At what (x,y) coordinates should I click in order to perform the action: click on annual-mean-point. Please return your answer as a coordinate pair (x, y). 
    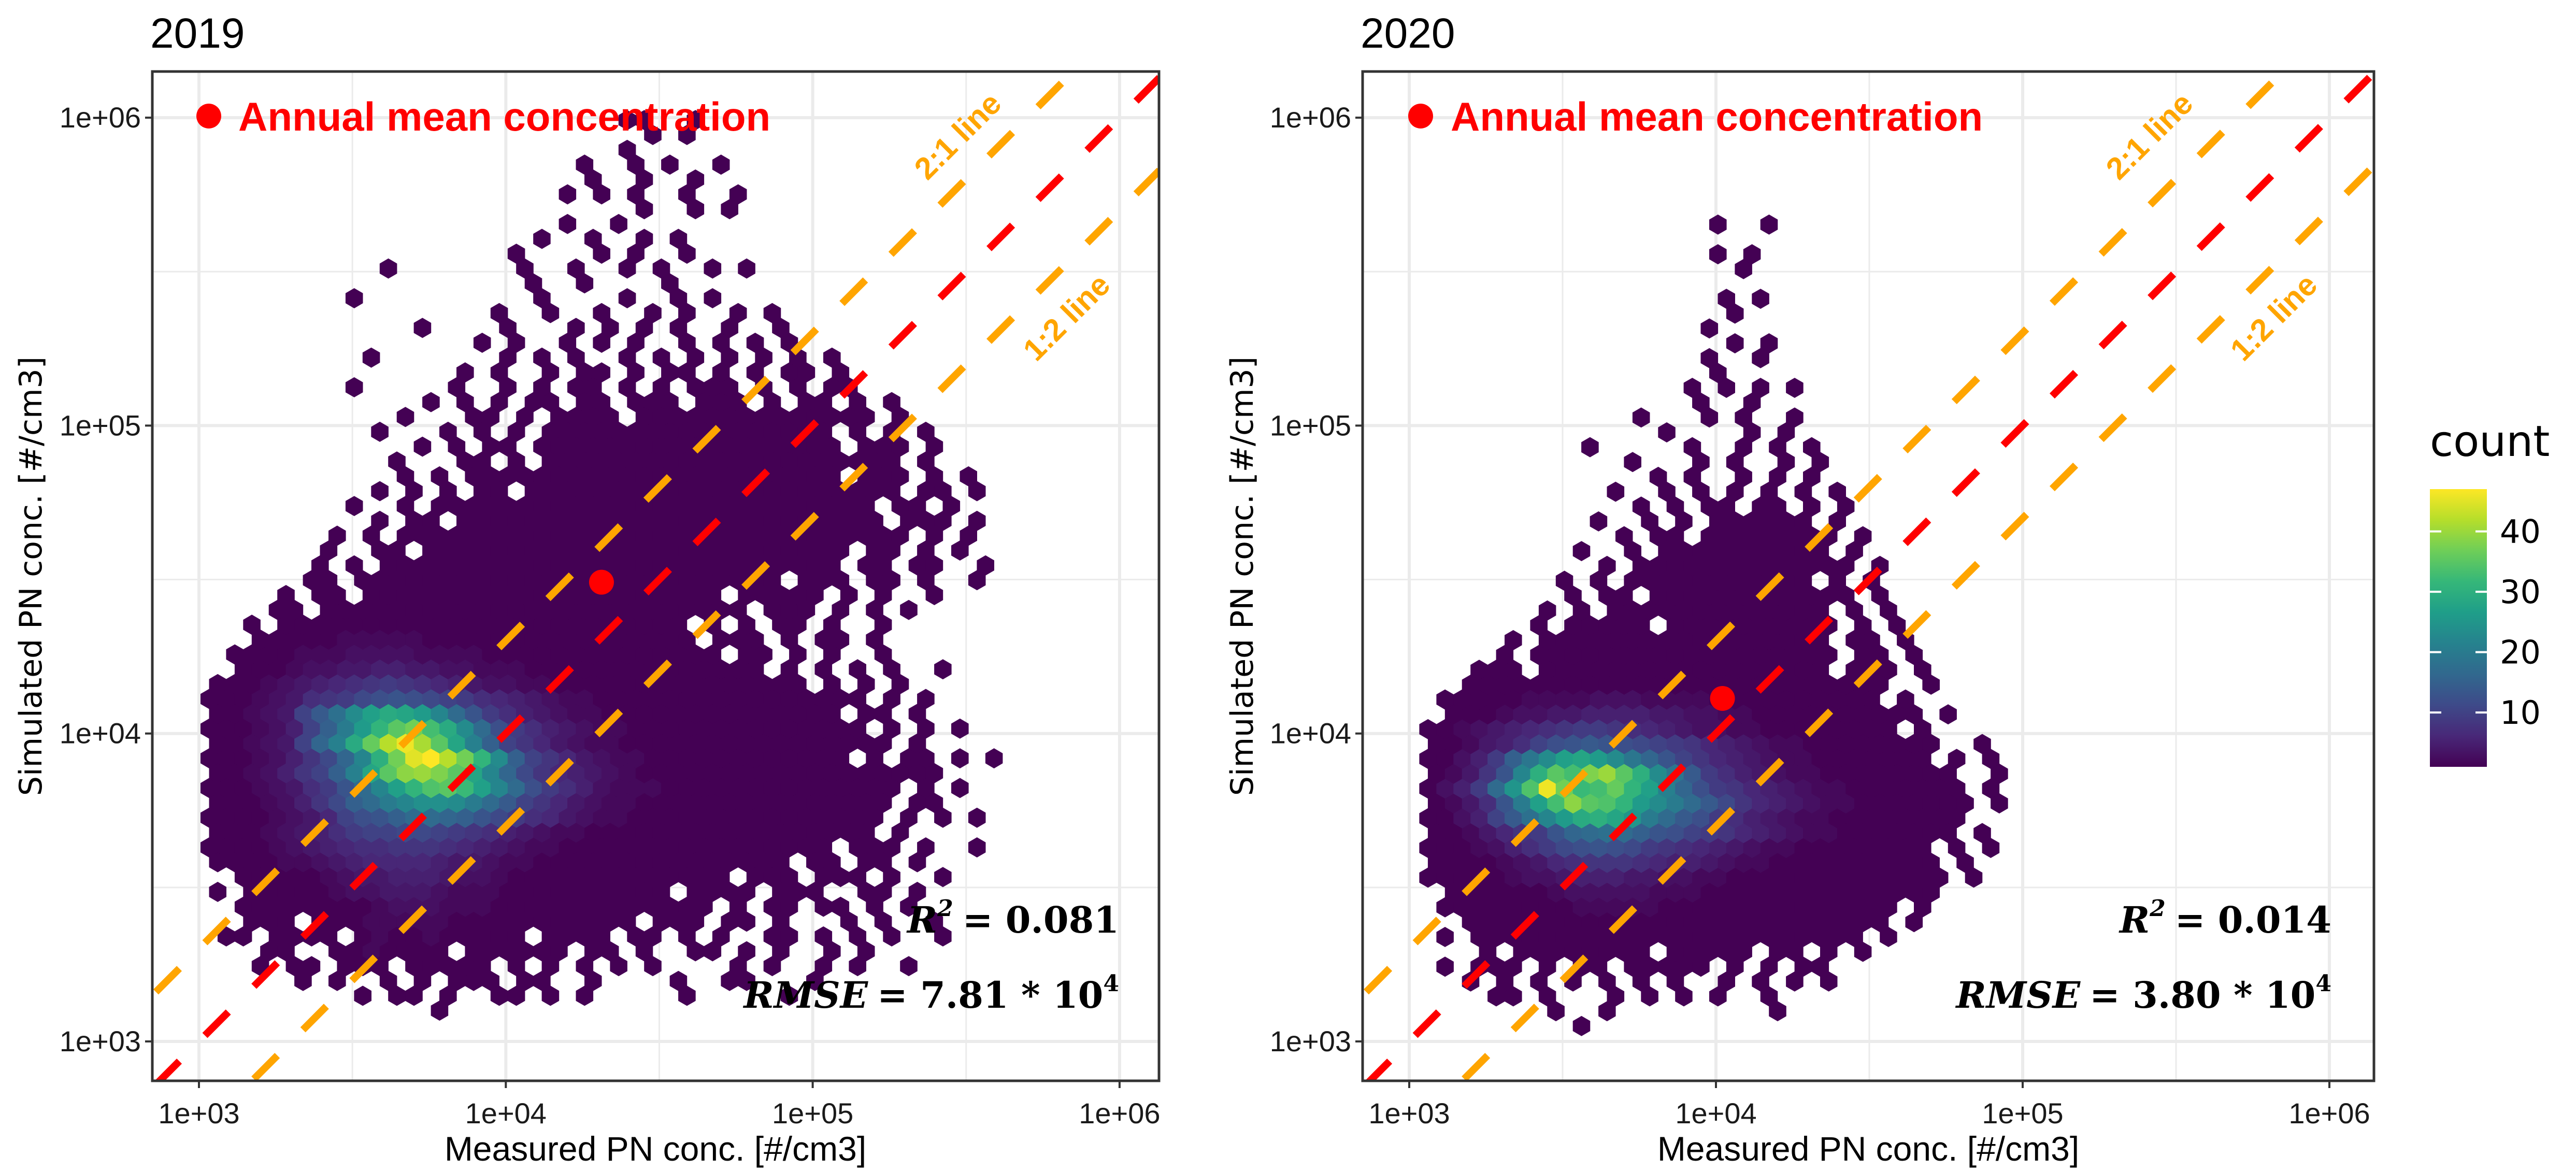
    Looking at the image, I should click on (1723, 698).